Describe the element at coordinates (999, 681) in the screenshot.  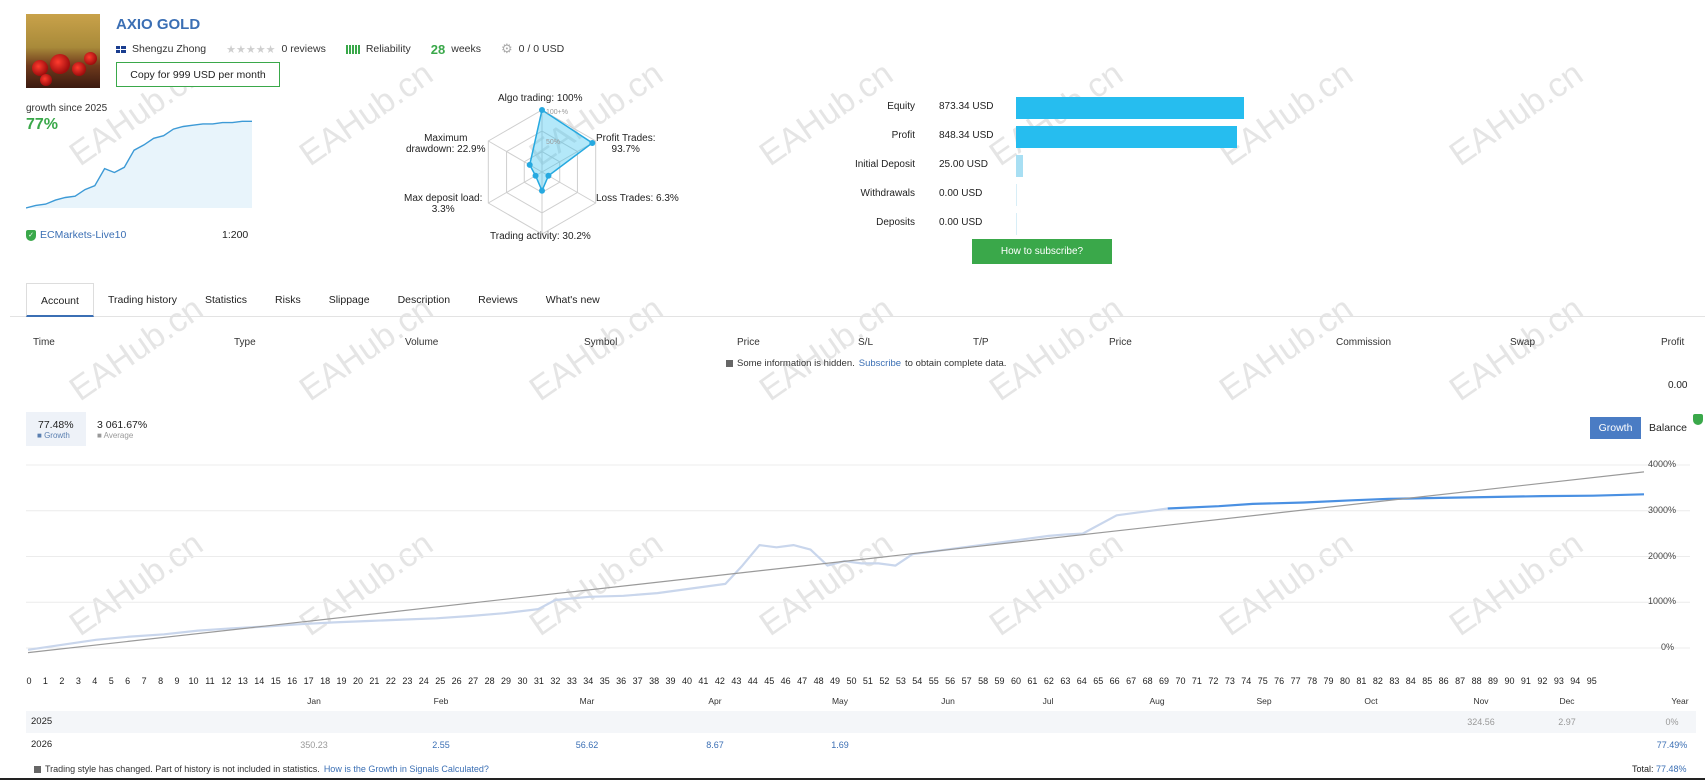
I see `x-tick-label: 59` at that location.